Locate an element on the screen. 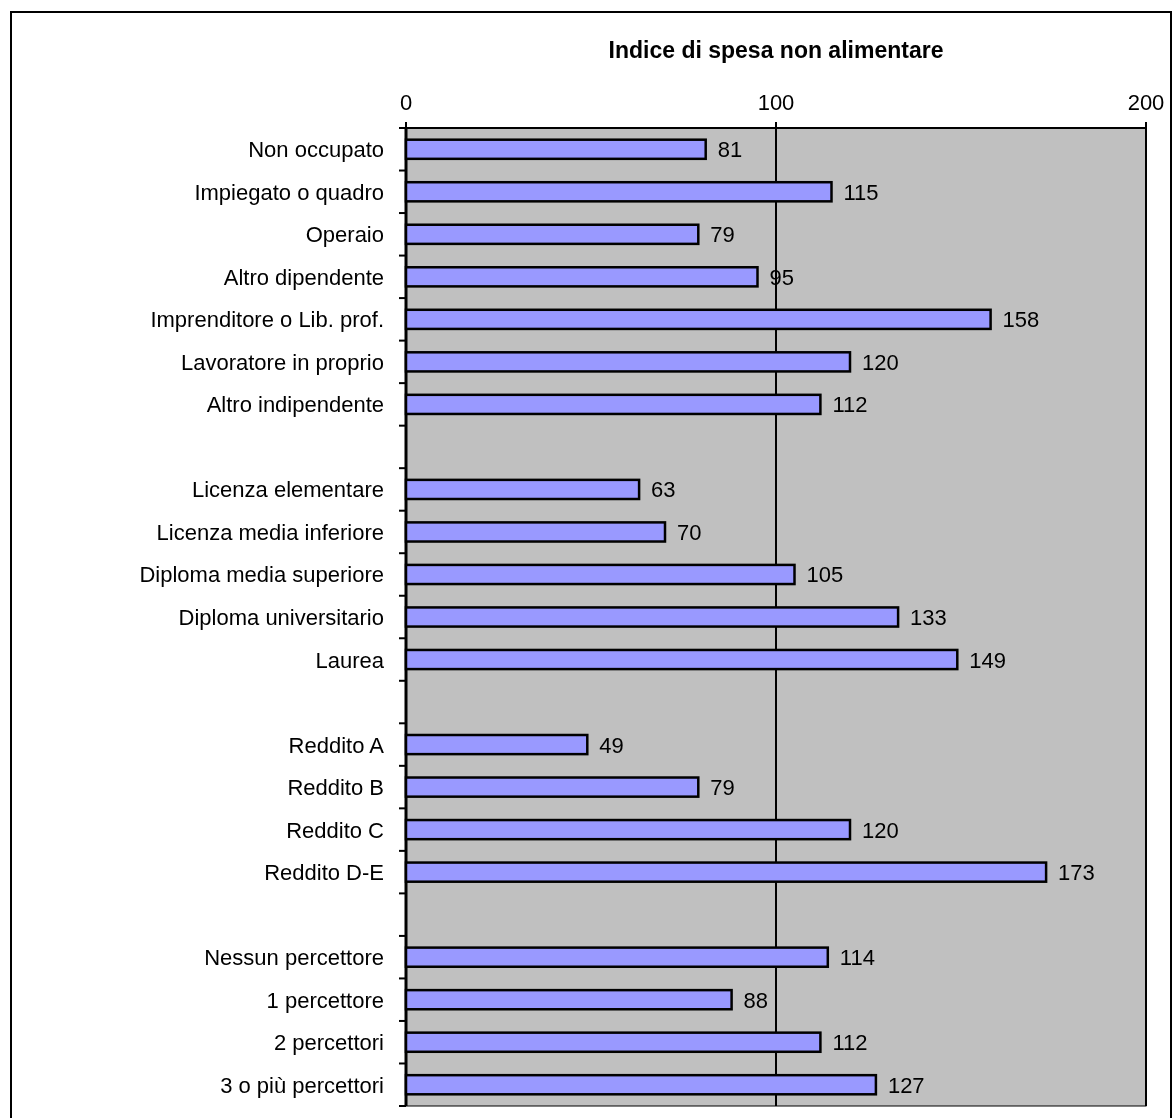 Image resolution: width=1176 pixels, height=1118 pixels. y-tick-label: Nessun percettore is located at coordinates (294, 958).